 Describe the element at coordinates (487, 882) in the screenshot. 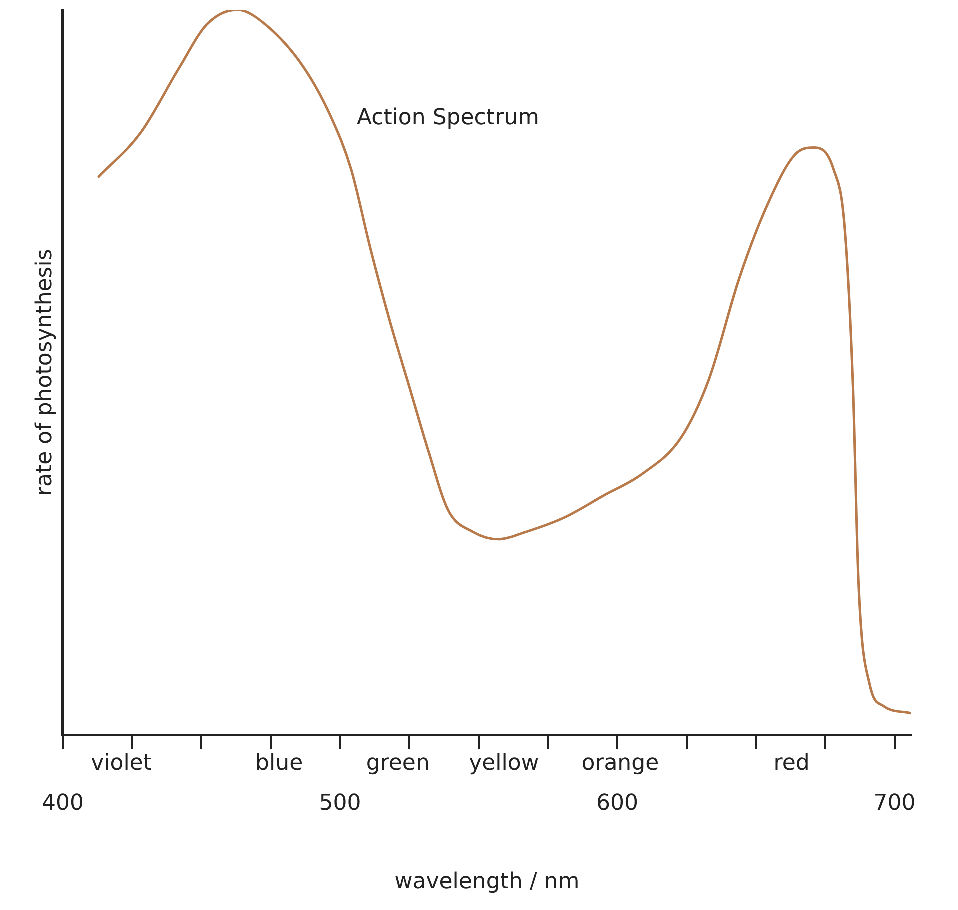

I see `x-axis-title: wavelength / nm` at that location.